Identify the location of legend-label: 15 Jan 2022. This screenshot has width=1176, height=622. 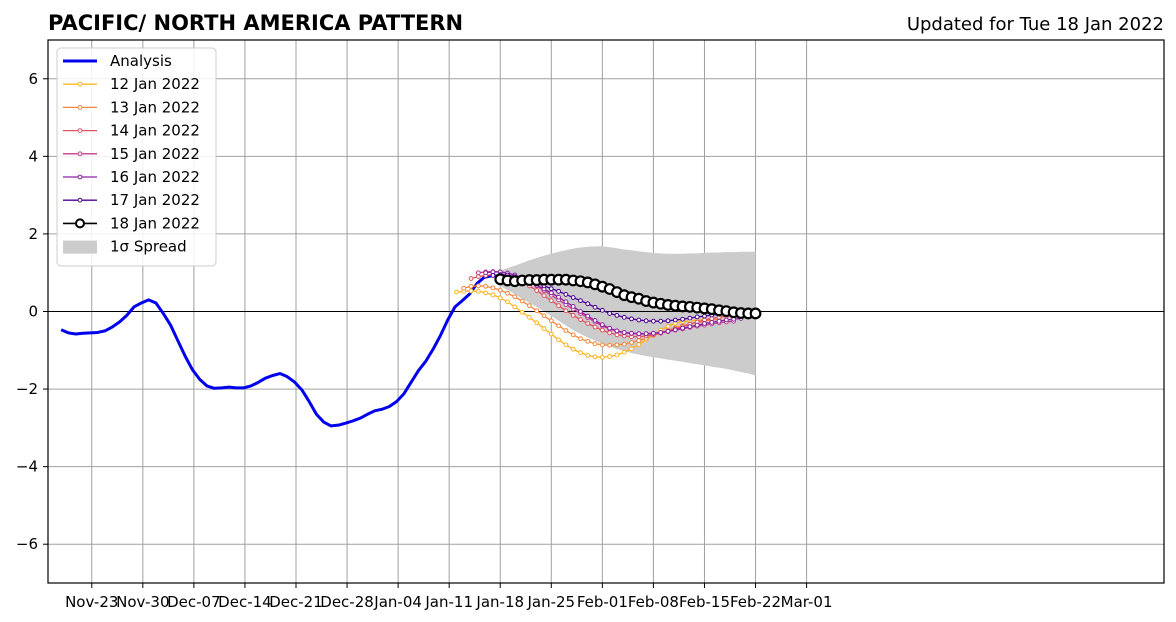
(155, 154).